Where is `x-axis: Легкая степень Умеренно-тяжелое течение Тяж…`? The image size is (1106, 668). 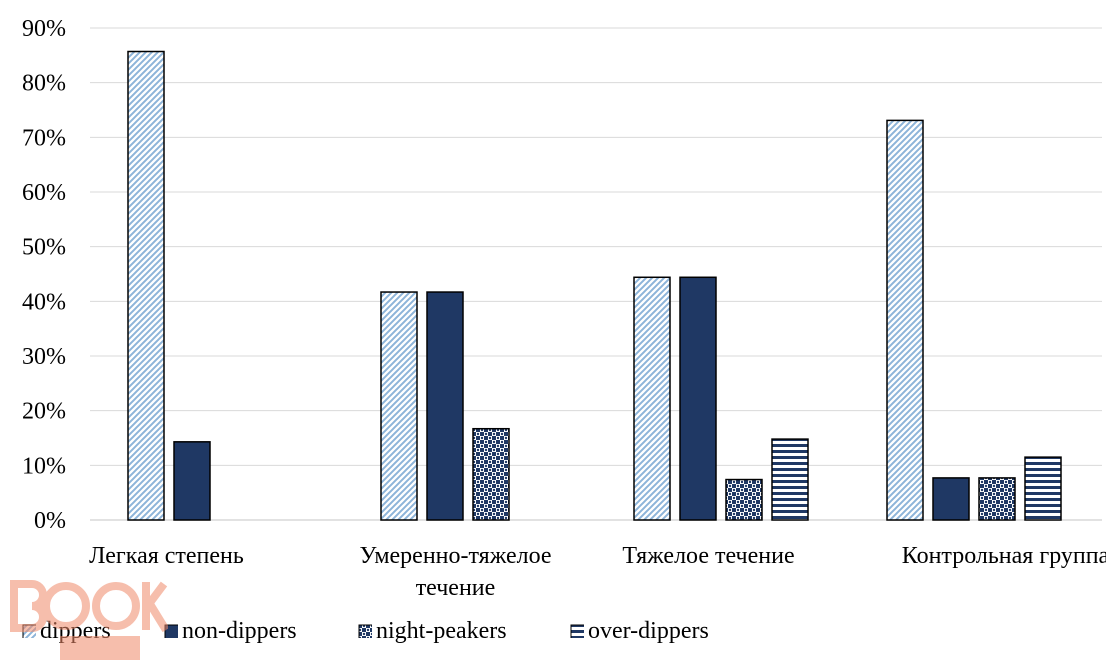 x-axis: Легкая степень Умеренно-тяжелое течение Тяж… is located at coordinates (597, 572).